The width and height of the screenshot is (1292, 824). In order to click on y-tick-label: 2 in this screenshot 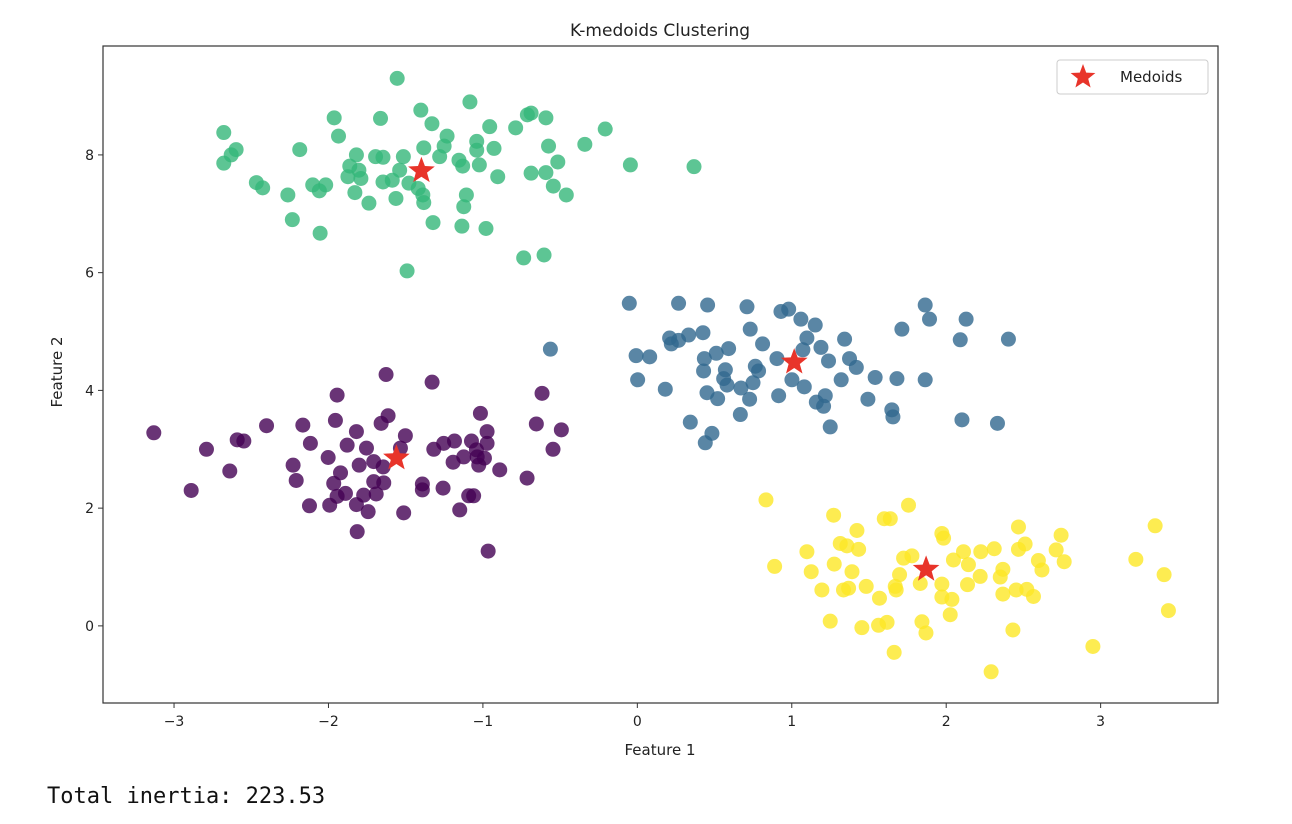, I will do `click(89, 509)`.